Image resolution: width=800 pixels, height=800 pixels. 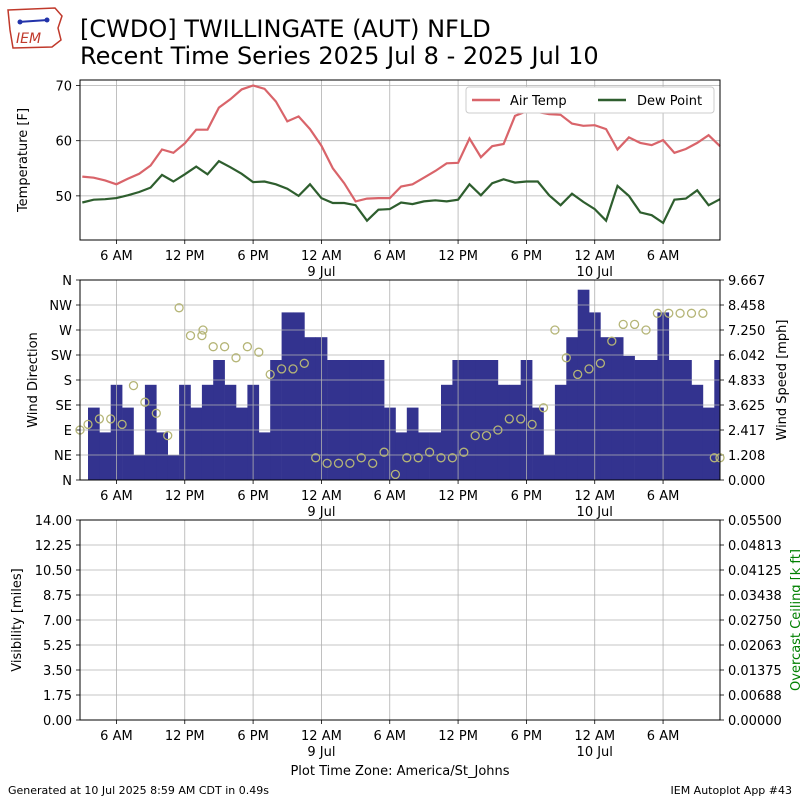 What do you see at coordinates (746, 306) in the screenshot?
I see `speed-tick-label: 8.458` at bounding box center [746, 306].